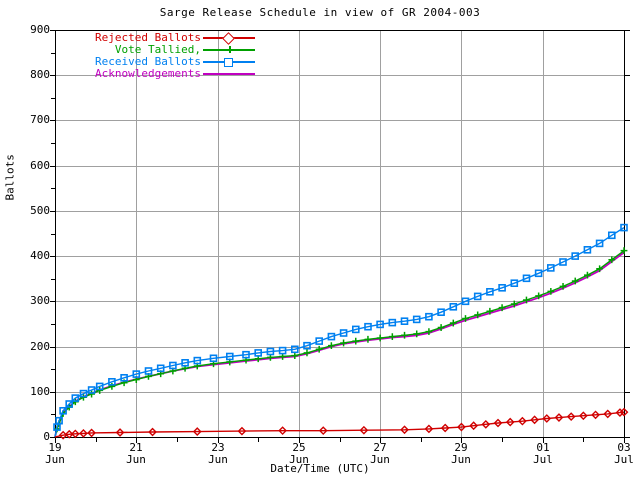 The width and height of the screenshot is (640, 480). I want to click on axis-frame-bottom, so click(340, 437).